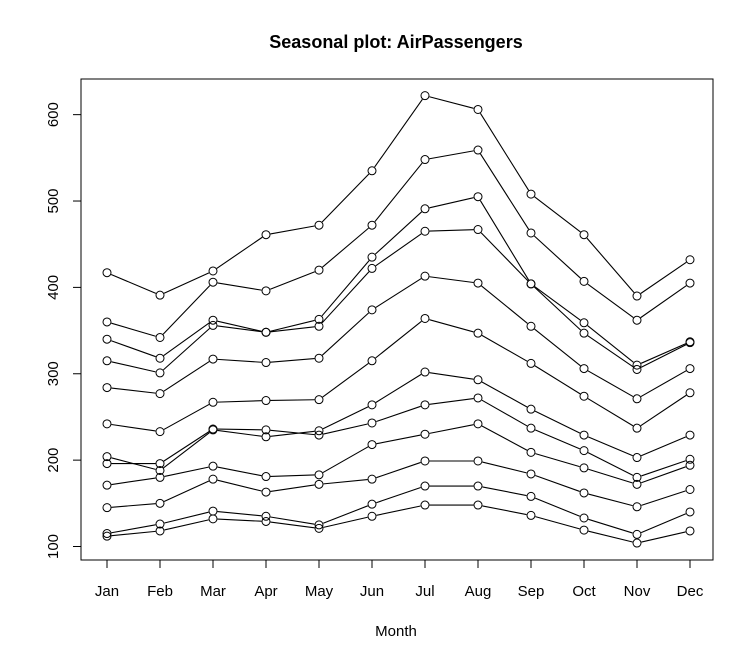 The width and height of the screenshot is (754, 659). I want to click on y-tick-label: 500, so click(53, 201).